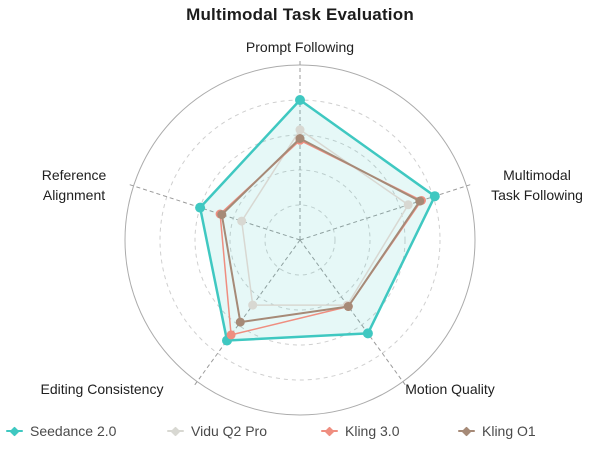 The width and height of the screenshot is (600, 451). I want to click on grid-ring, so click(300, 240).